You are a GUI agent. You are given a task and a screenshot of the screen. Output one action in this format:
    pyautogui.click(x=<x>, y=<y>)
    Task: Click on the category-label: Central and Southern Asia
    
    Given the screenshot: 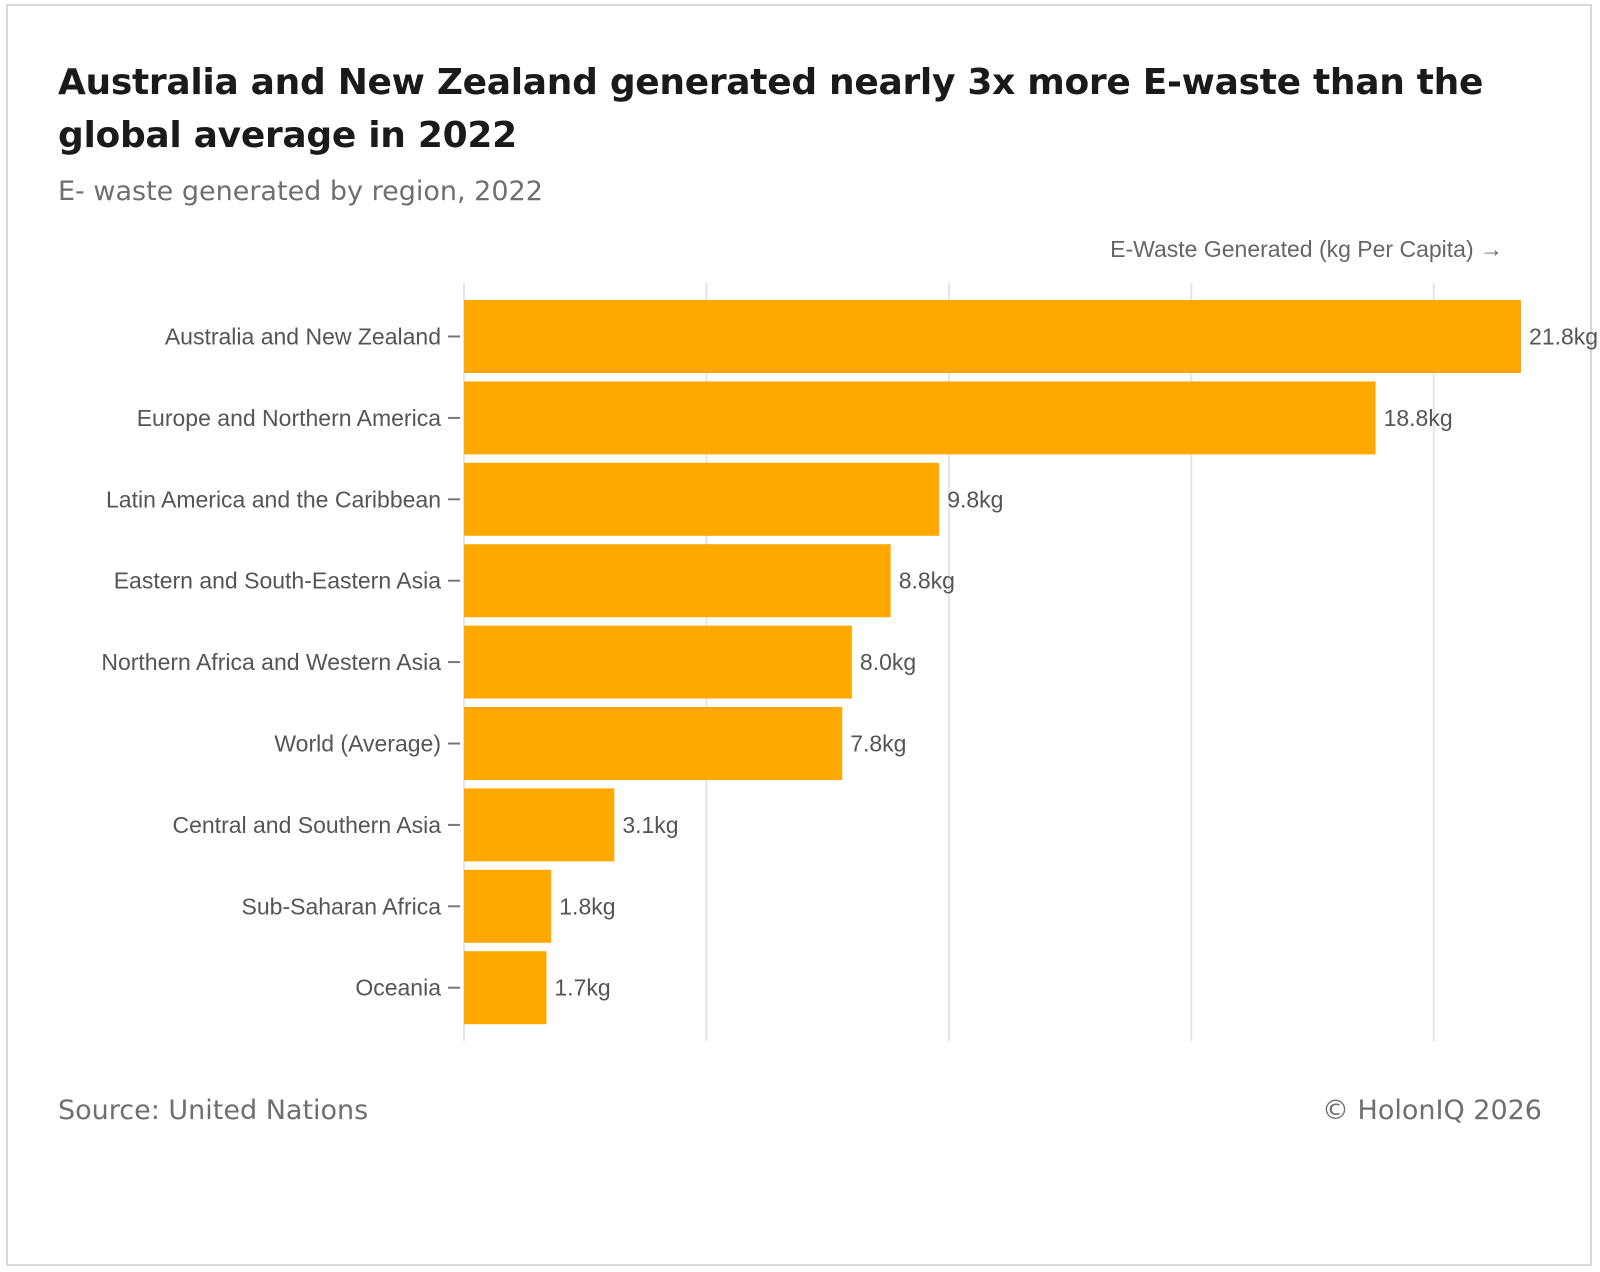 What is the action you would take?
    pyautogui.click(x=306, y=825)
    